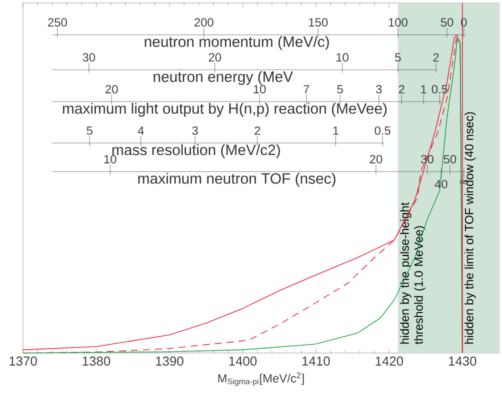 This screenshot has height=403, width=502. What do you see at coordinates (96, 361) in the screenshot?
I see `x-tick-label: 1380` at bounding box center [96, 361].